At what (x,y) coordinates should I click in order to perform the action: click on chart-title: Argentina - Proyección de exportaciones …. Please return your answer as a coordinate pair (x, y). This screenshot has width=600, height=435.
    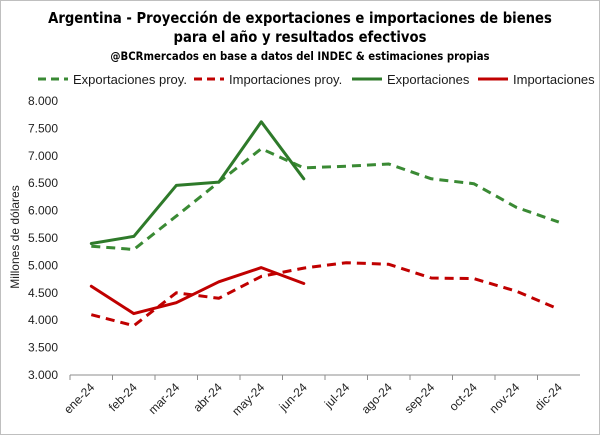
    Looking at the image, I should click on (300, 18).